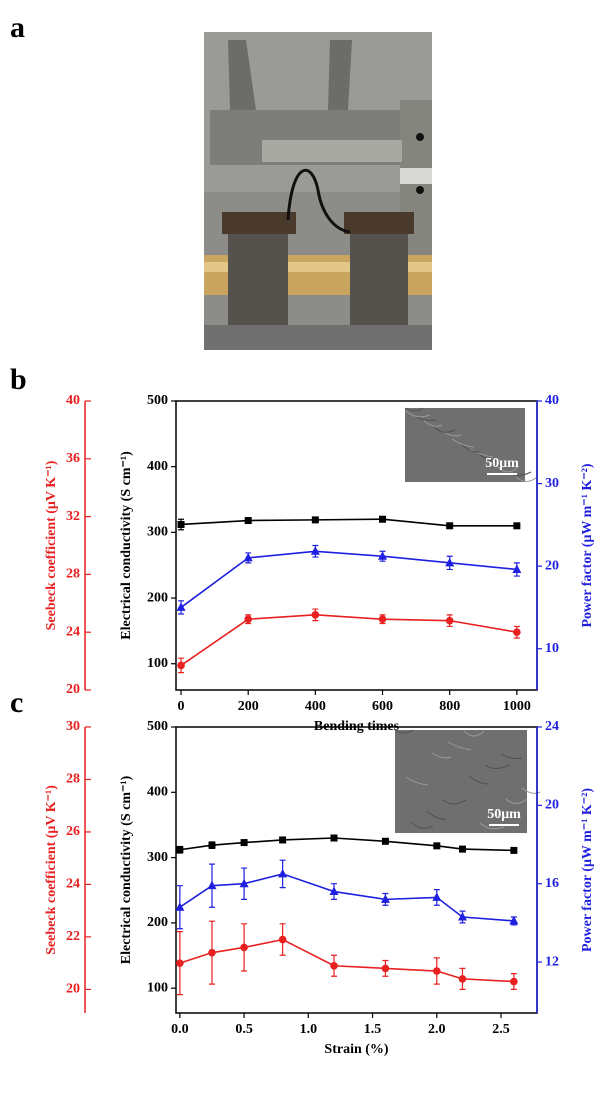 Image resolution: width=607 pixels, height=1103 pixels. Describe the element at coordinates (157, 466) in the screenshot. I see `y-tick-label: 400` at that location.